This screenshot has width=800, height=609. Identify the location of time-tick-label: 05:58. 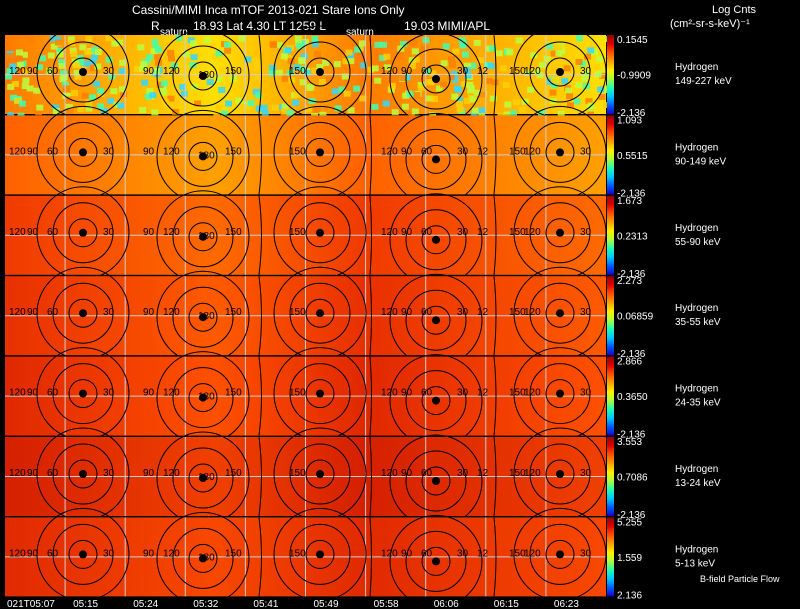
(386, 604).